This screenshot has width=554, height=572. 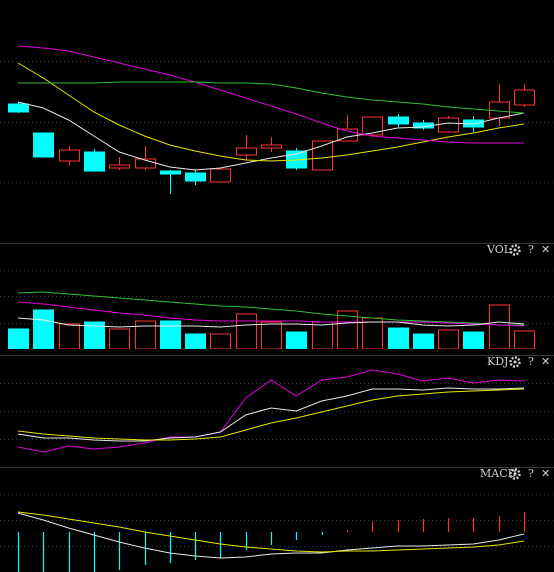 I want to click on kdj-header: KDJ ? ✕, so click(x=518, y=361).